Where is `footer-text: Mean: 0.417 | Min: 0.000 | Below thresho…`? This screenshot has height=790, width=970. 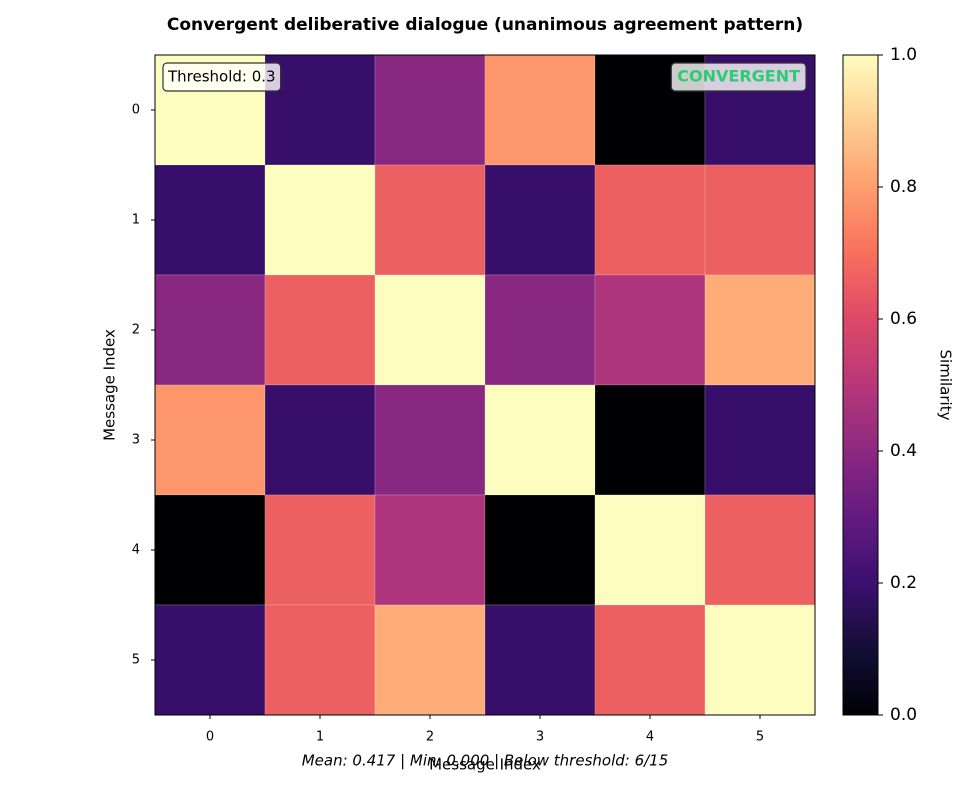
footer-text: Mean: 0.417 | Min: 0.000 | Below thresho… is located at coordinates (485, 761).